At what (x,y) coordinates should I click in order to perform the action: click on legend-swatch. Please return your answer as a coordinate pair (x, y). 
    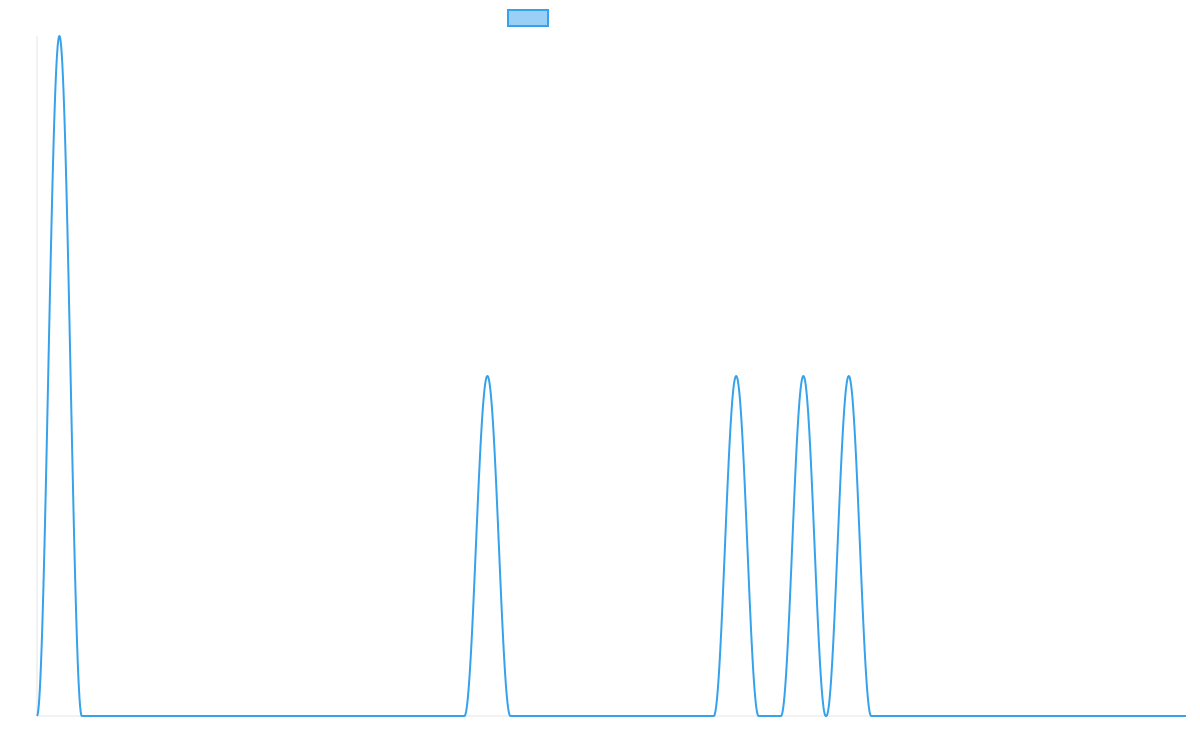
    Looking at the image, I should click on (528, 18).